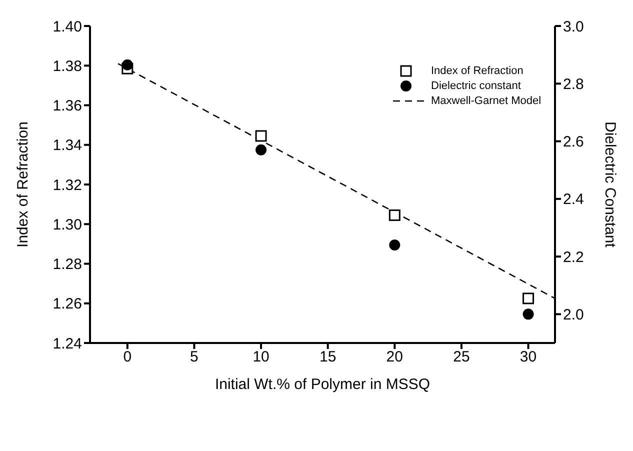  Describe the element at coordinates (67, 106) in the screenshot. I see `y-tick-label: 1.36` at that location.